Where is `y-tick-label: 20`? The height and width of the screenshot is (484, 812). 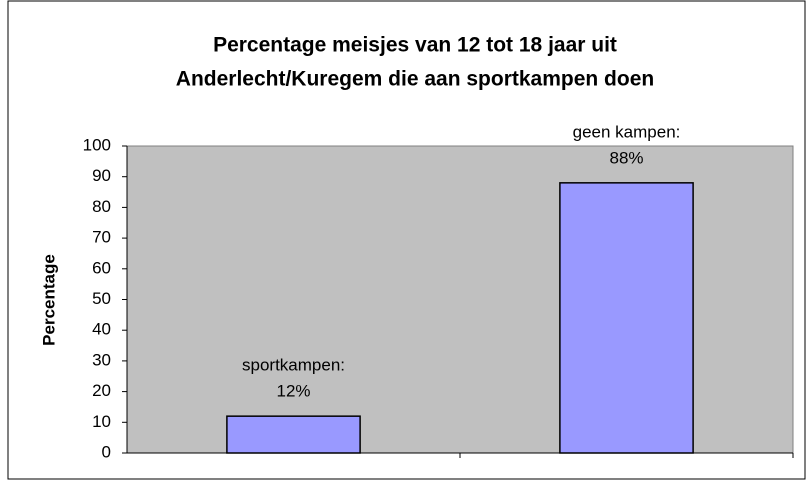 y-tick-label: 20 is located at coordinates (101, 390).